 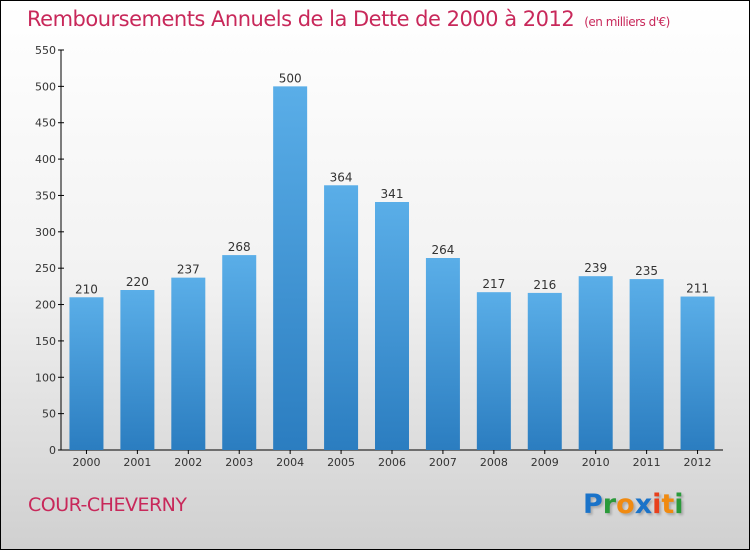 I want to click on y-tick-label: 500, so click(x=45, y=86).